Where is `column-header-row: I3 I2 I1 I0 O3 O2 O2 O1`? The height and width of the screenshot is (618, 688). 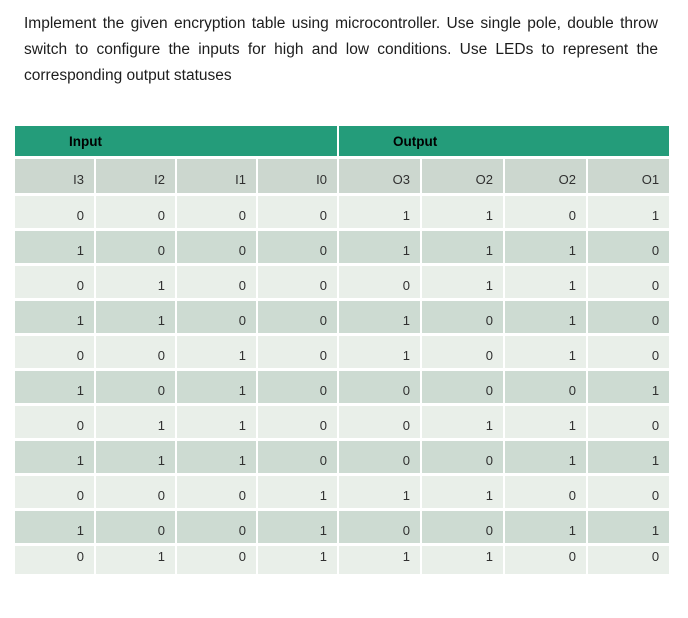
column-header-row: I3 I2 I1 I0 O3 O2 O2 O1 is located at coordinates (342, 176).